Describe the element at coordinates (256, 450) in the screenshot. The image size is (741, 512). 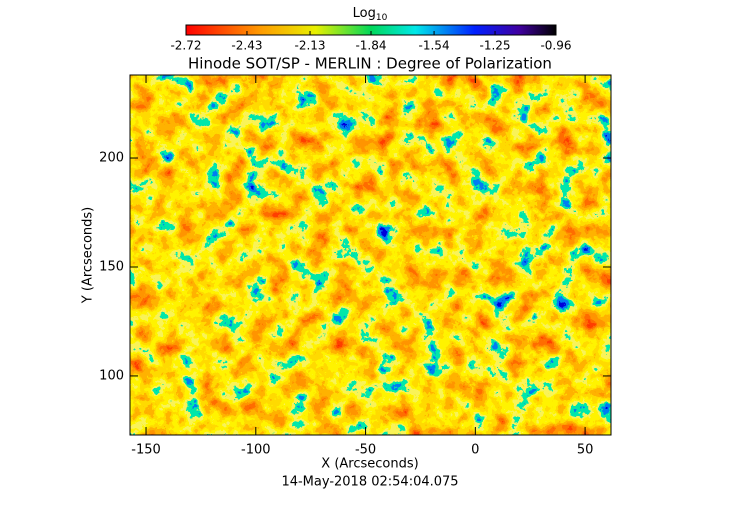
I see `x-tick-label: -100` at that location.